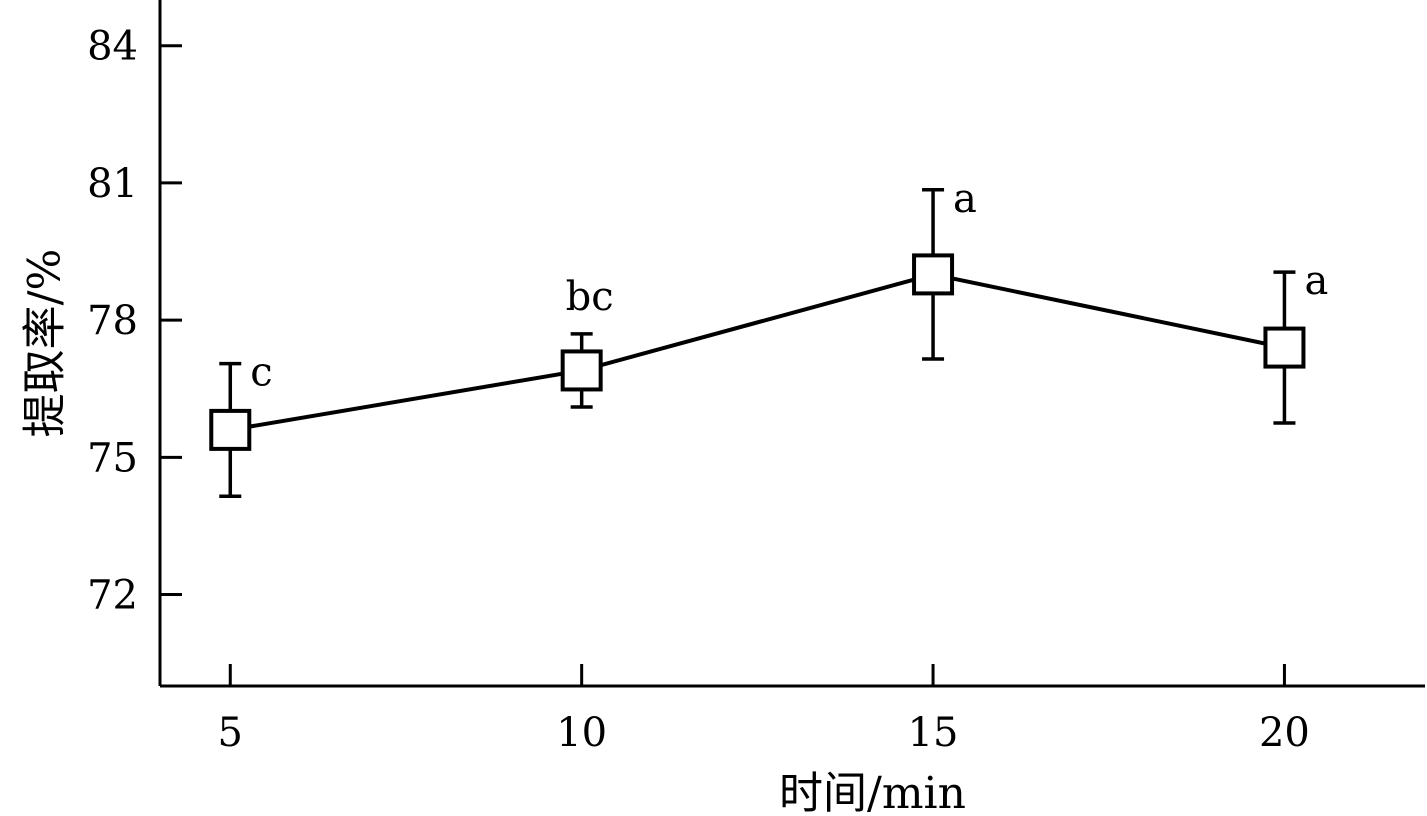 Image resolution: width=1427 pixels, height=816 pixels. Describe the element at coordinates (230, 733) in the screenshot. I see `x-tick-label: 5` at that location.